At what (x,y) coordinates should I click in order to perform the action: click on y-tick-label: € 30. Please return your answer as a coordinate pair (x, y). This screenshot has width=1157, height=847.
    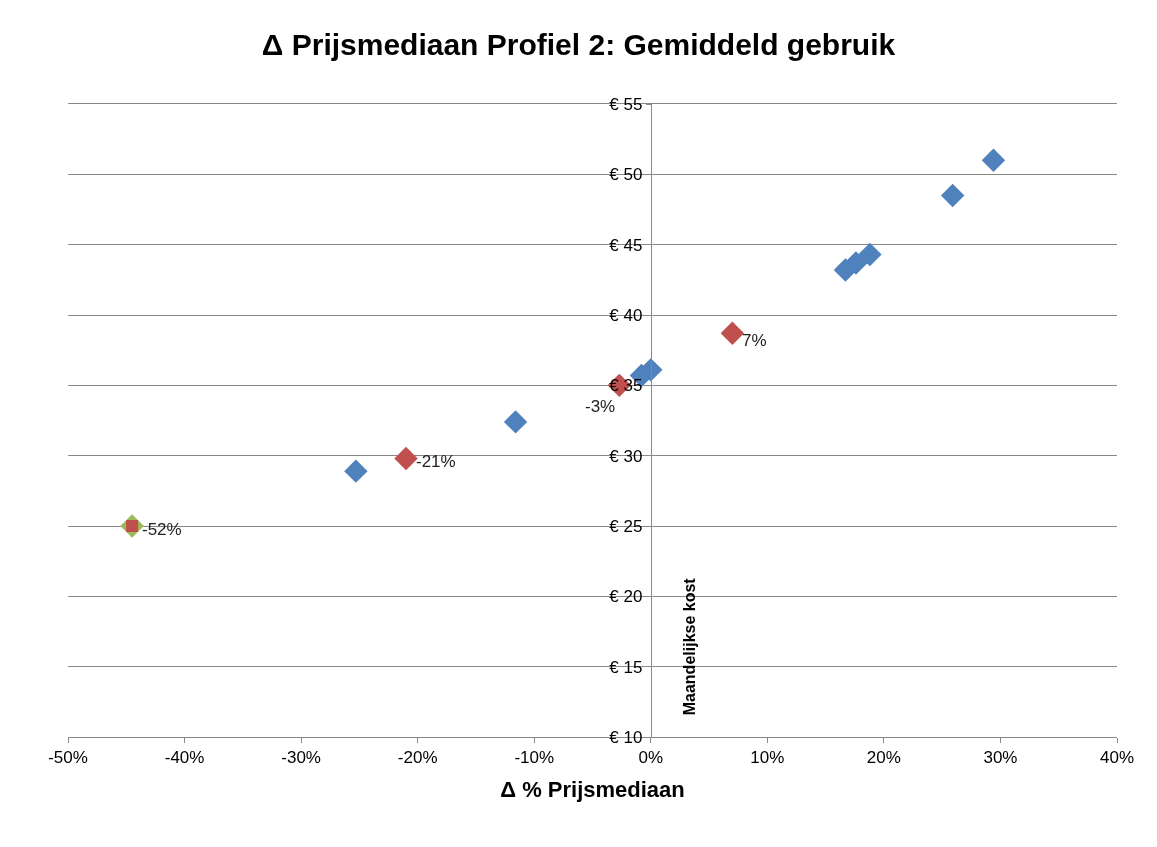
    Looking at the image, I should click on (626, 456).